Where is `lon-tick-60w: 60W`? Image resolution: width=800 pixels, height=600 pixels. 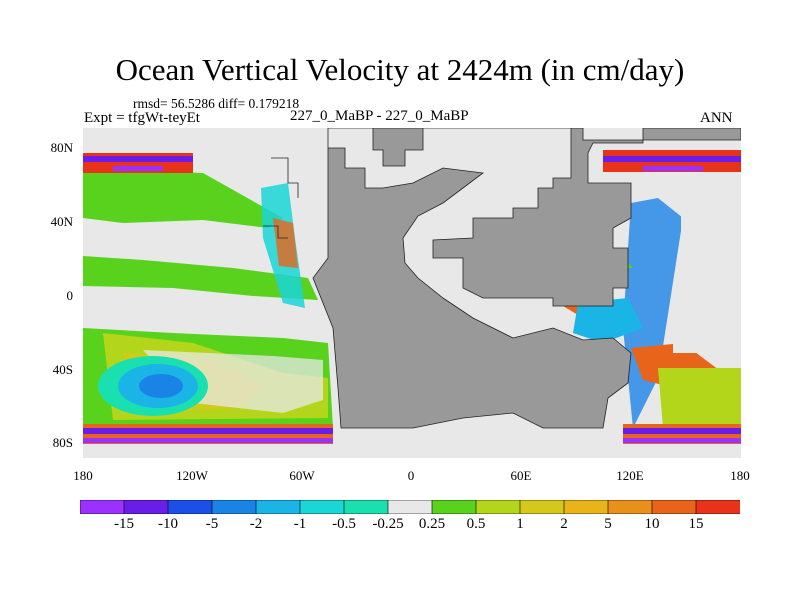 lon-tick-60w: 60W is located at coordinates (302, 475).